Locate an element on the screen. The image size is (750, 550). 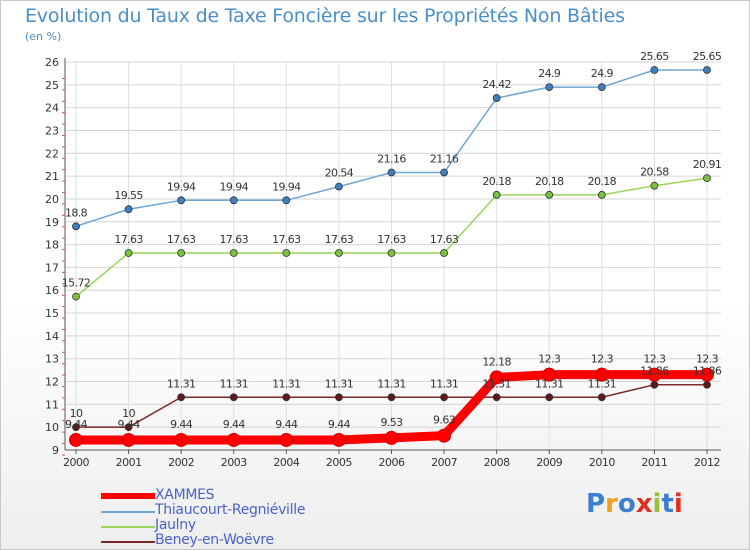
y-tick-label: 25 is located at coordinates (52, 85).